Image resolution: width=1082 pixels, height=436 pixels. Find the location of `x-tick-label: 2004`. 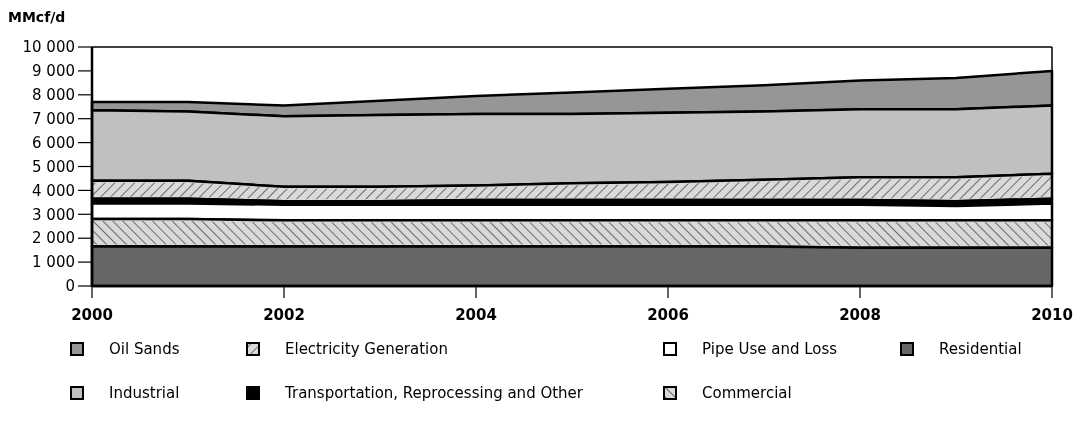

x-tick-label: 2004 is located at coordinates (476, 315).